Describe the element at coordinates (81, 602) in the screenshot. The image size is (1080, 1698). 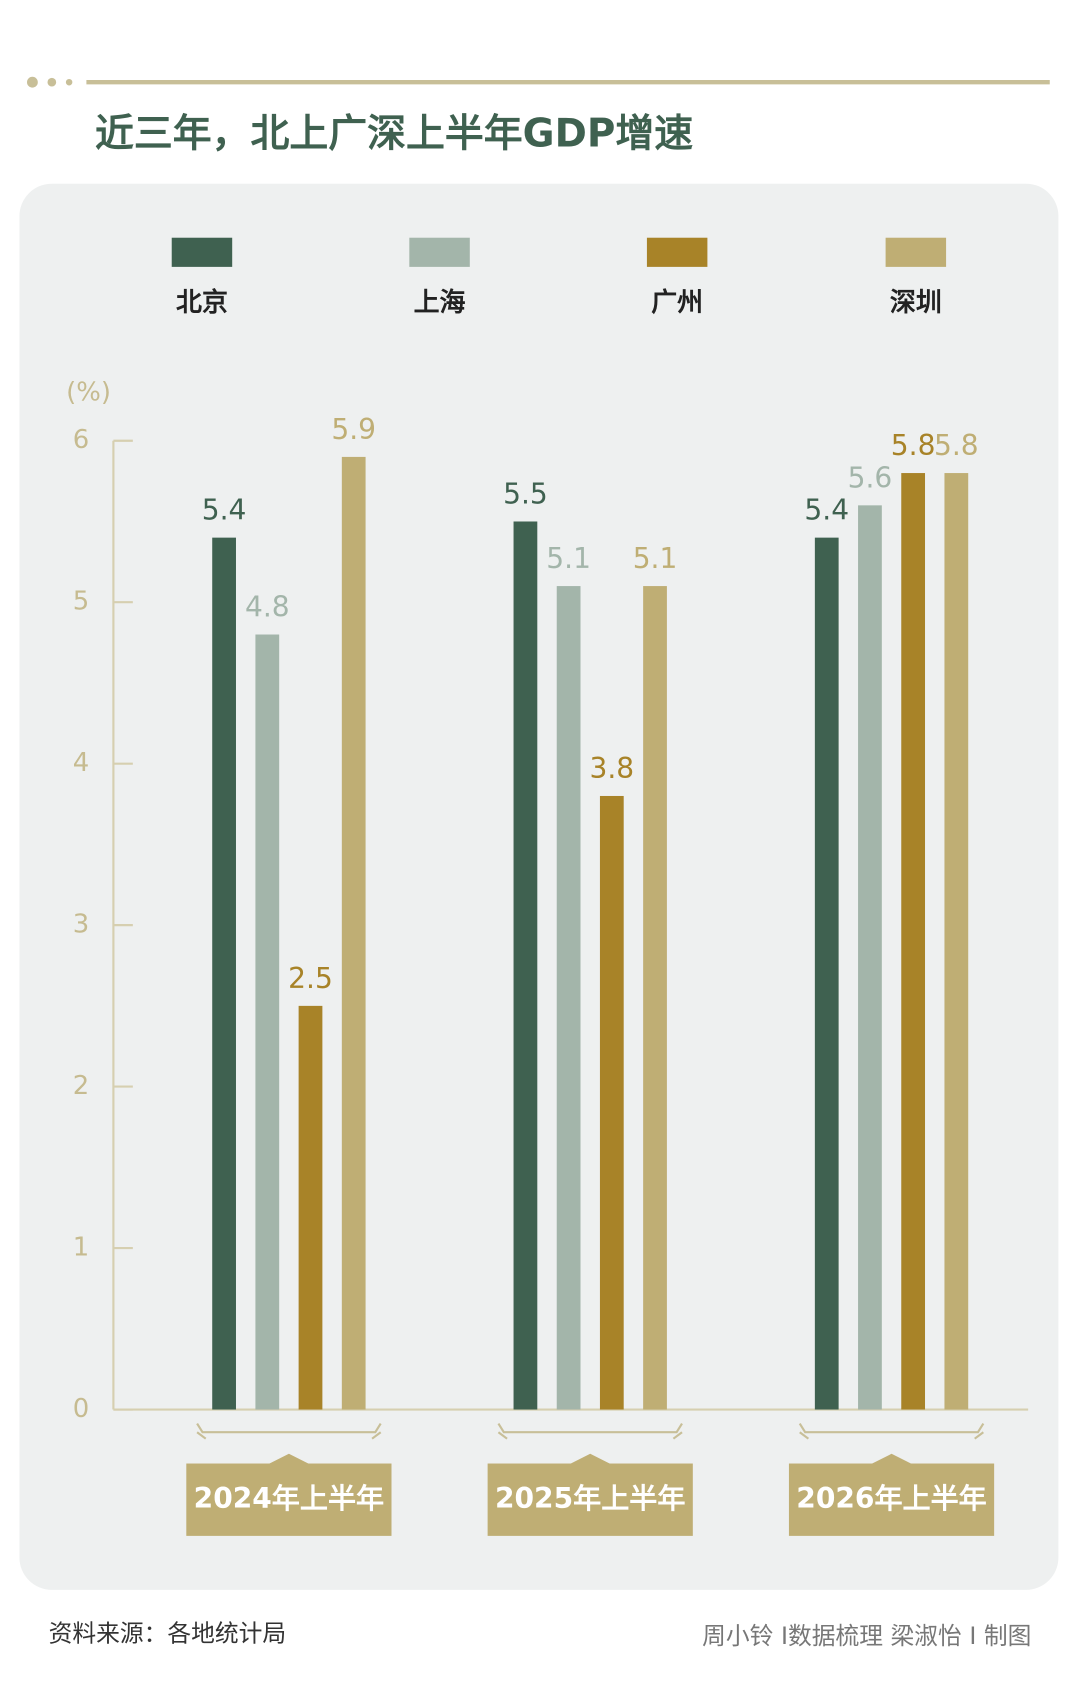
I see `y-tick-label: 5` at that location.